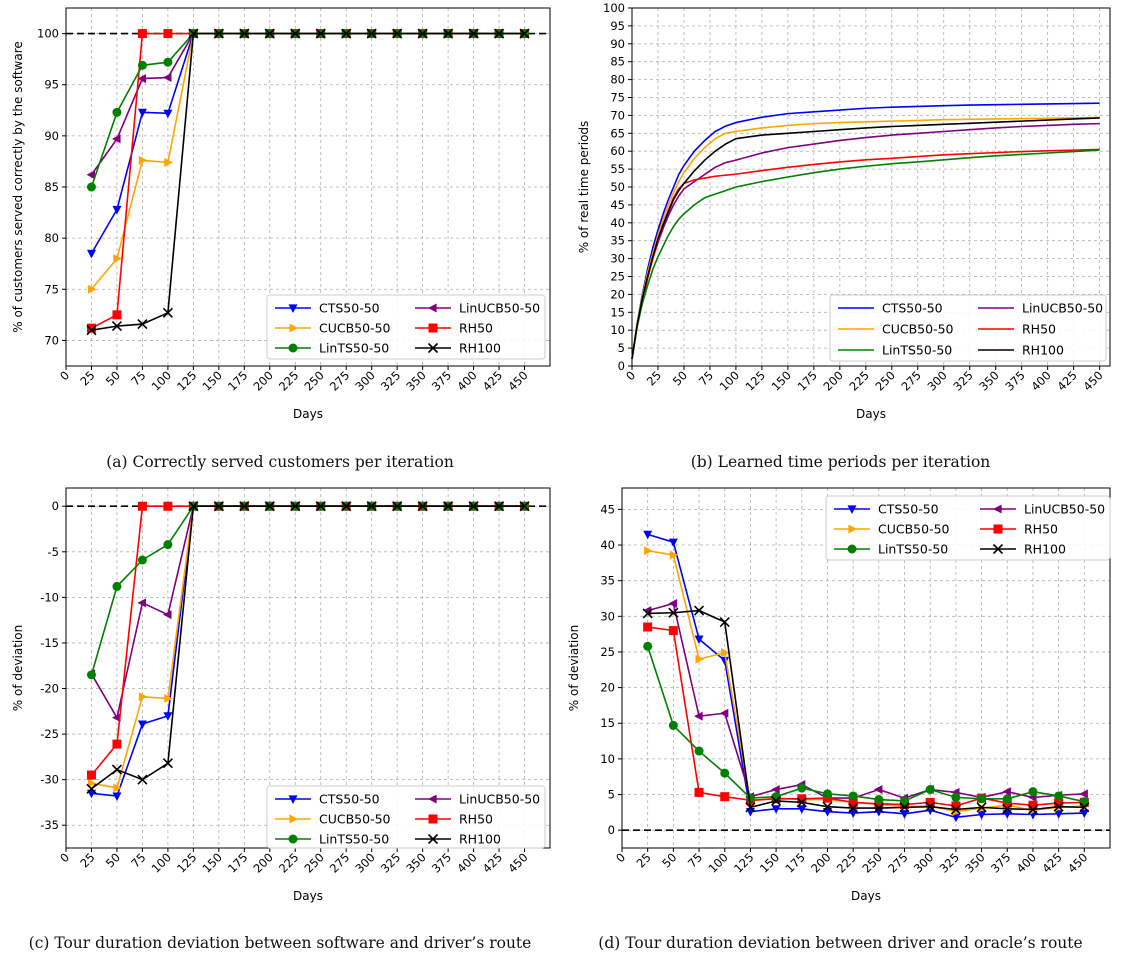 This screenshot has height=961, width=1121. Describe the element at coordinates (49, 643) in the screenshot. I see `y-tick-label: -15` at that location.